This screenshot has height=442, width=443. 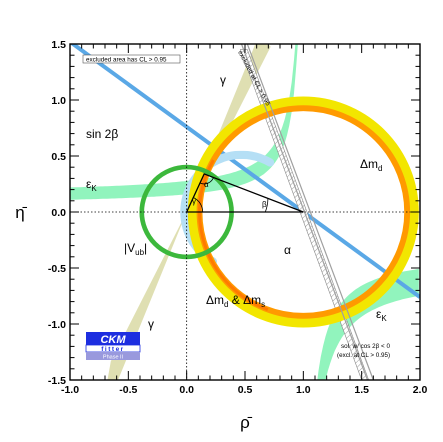 What do you see at coordinates (384, 318) in the screenshot?
I see `epsilon-k-subscript-right: K` at bounding box center [384, 318].